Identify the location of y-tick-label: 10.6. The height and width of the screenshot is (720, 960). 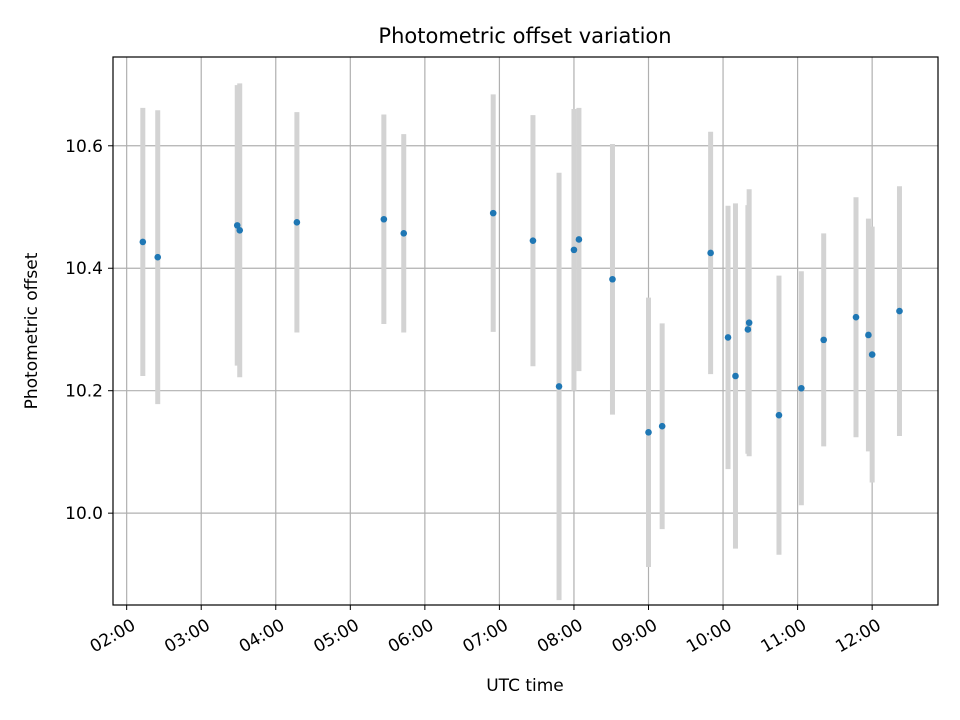
(84, 147).